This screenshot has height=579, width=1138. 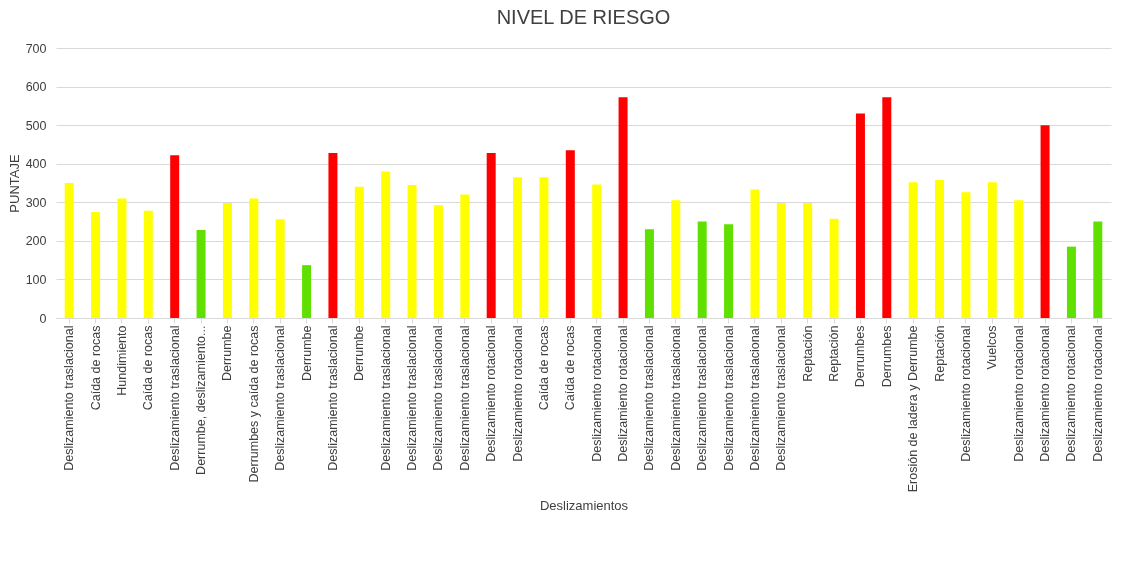 I want to click on y-tick-label: 400, so click(x=36, y=164).